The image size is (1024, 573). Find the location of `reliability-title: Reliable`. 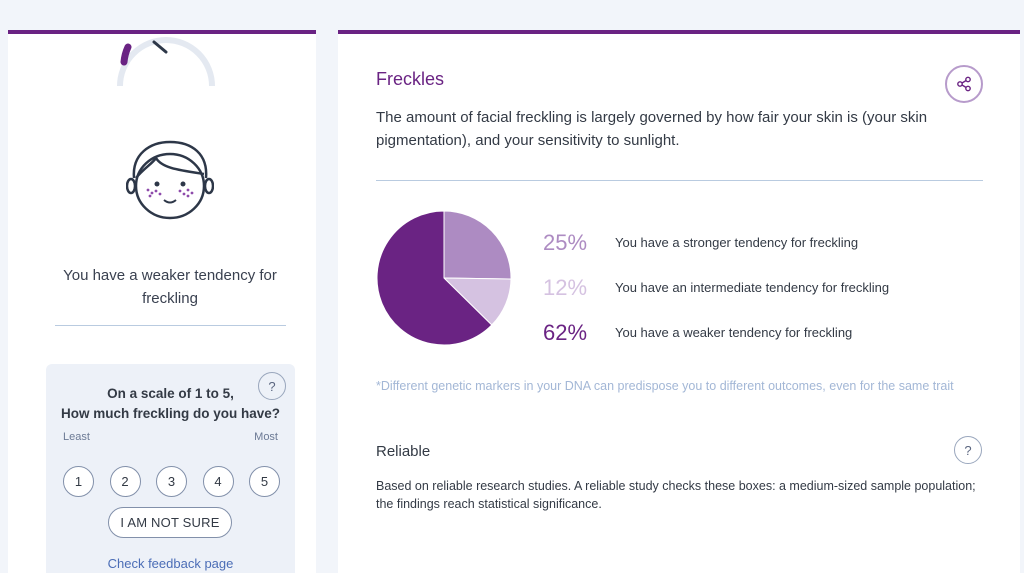

reliability-title: Reliable is located at coordinates (403, 451).